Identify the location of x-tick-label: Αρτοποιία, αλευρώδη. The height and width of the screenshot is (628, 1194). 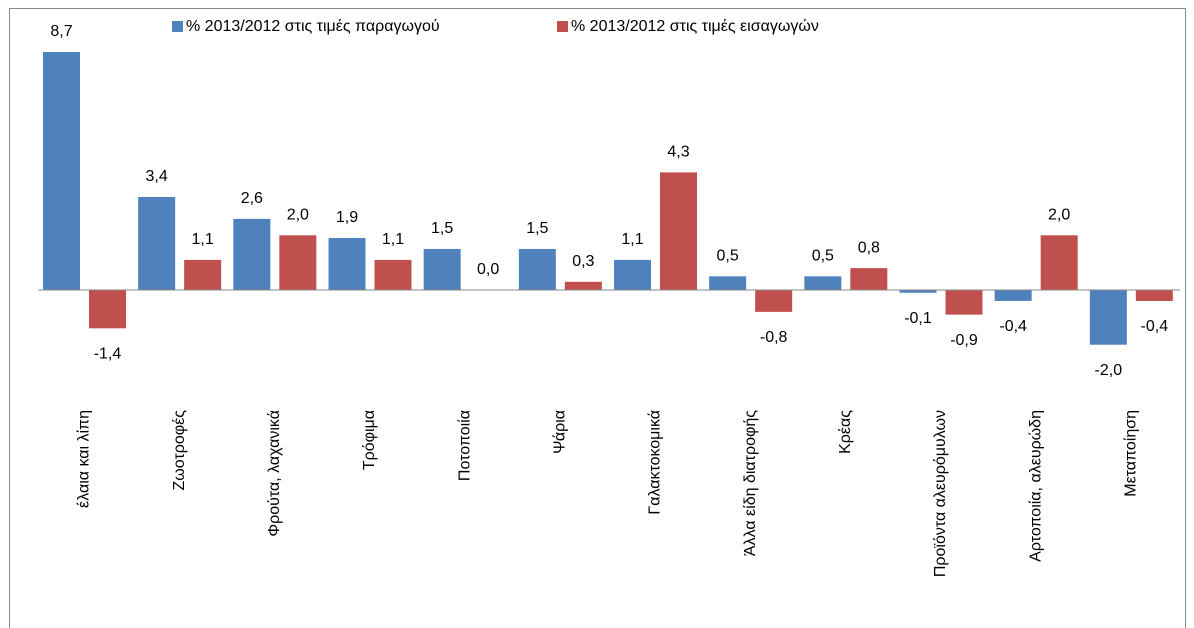
(1035, 486).